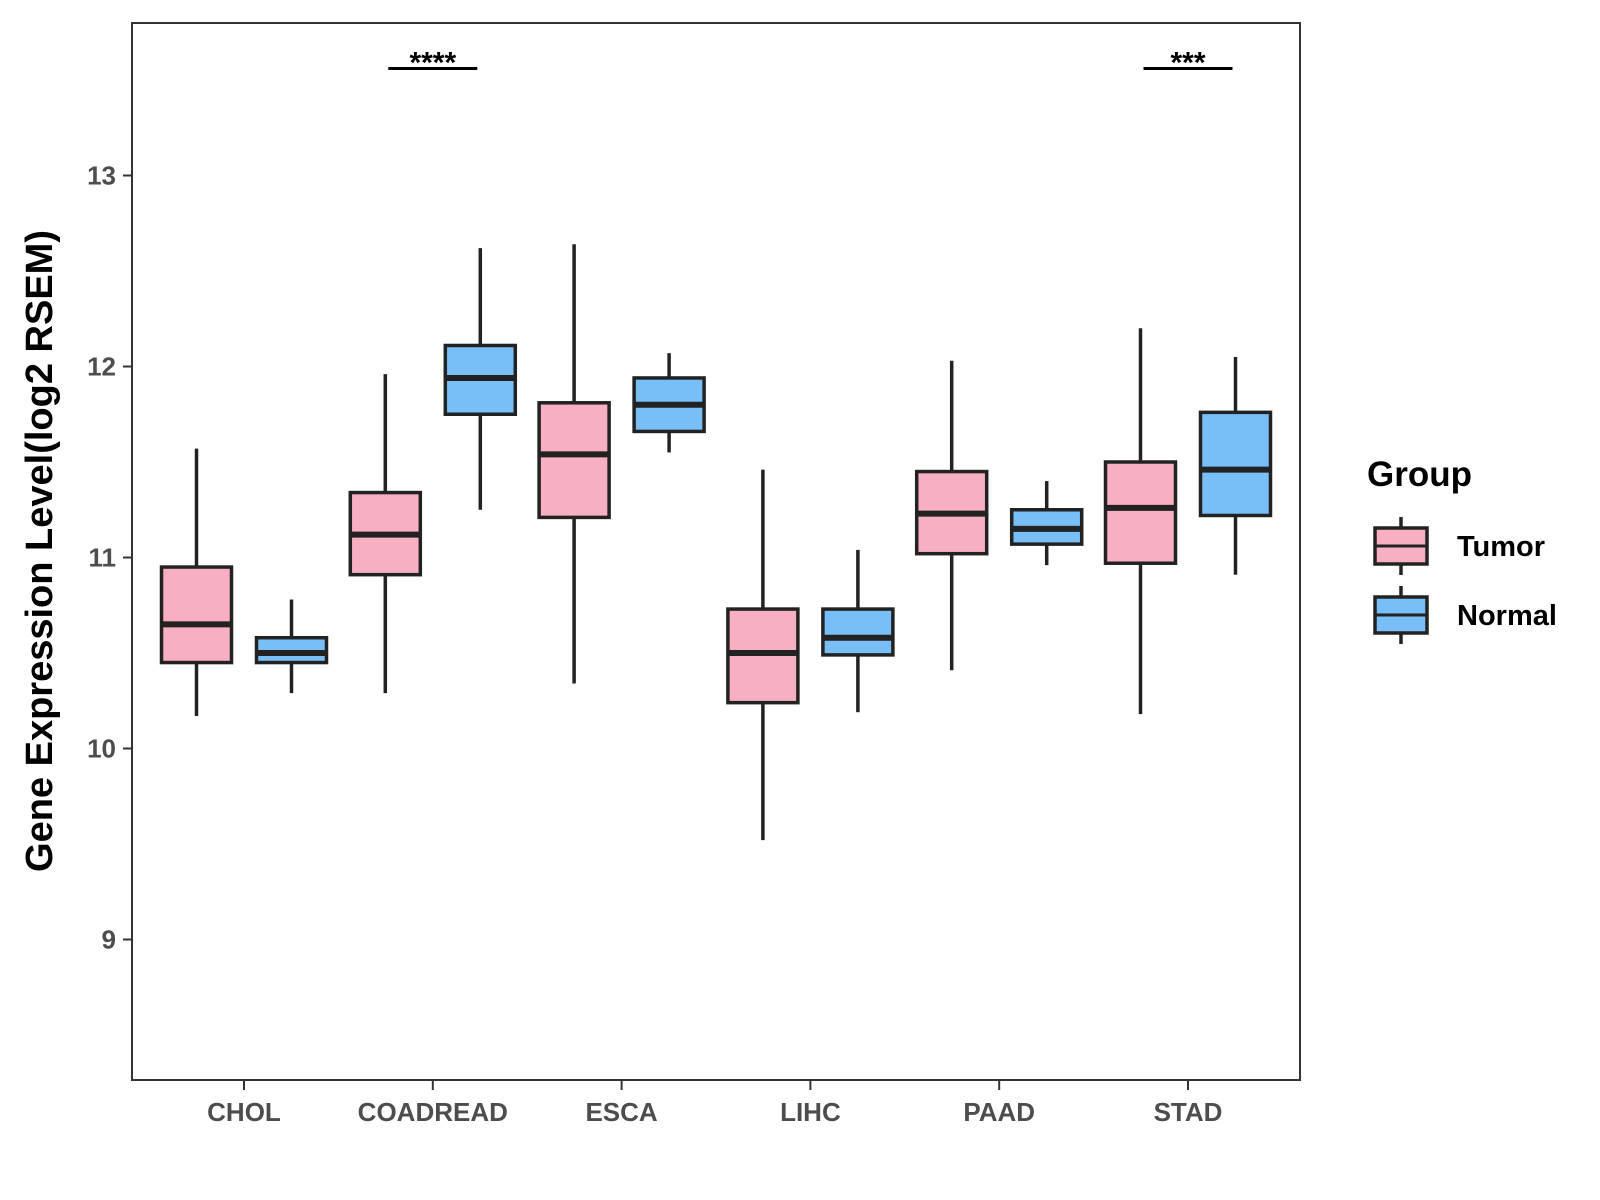 The height and width of the screenshot is (1200, 1600). What do you see at coordinates (999, 1112) in the screenshot?
I see `x-tick-label: PAAD` at bounding box center [999, 1112].